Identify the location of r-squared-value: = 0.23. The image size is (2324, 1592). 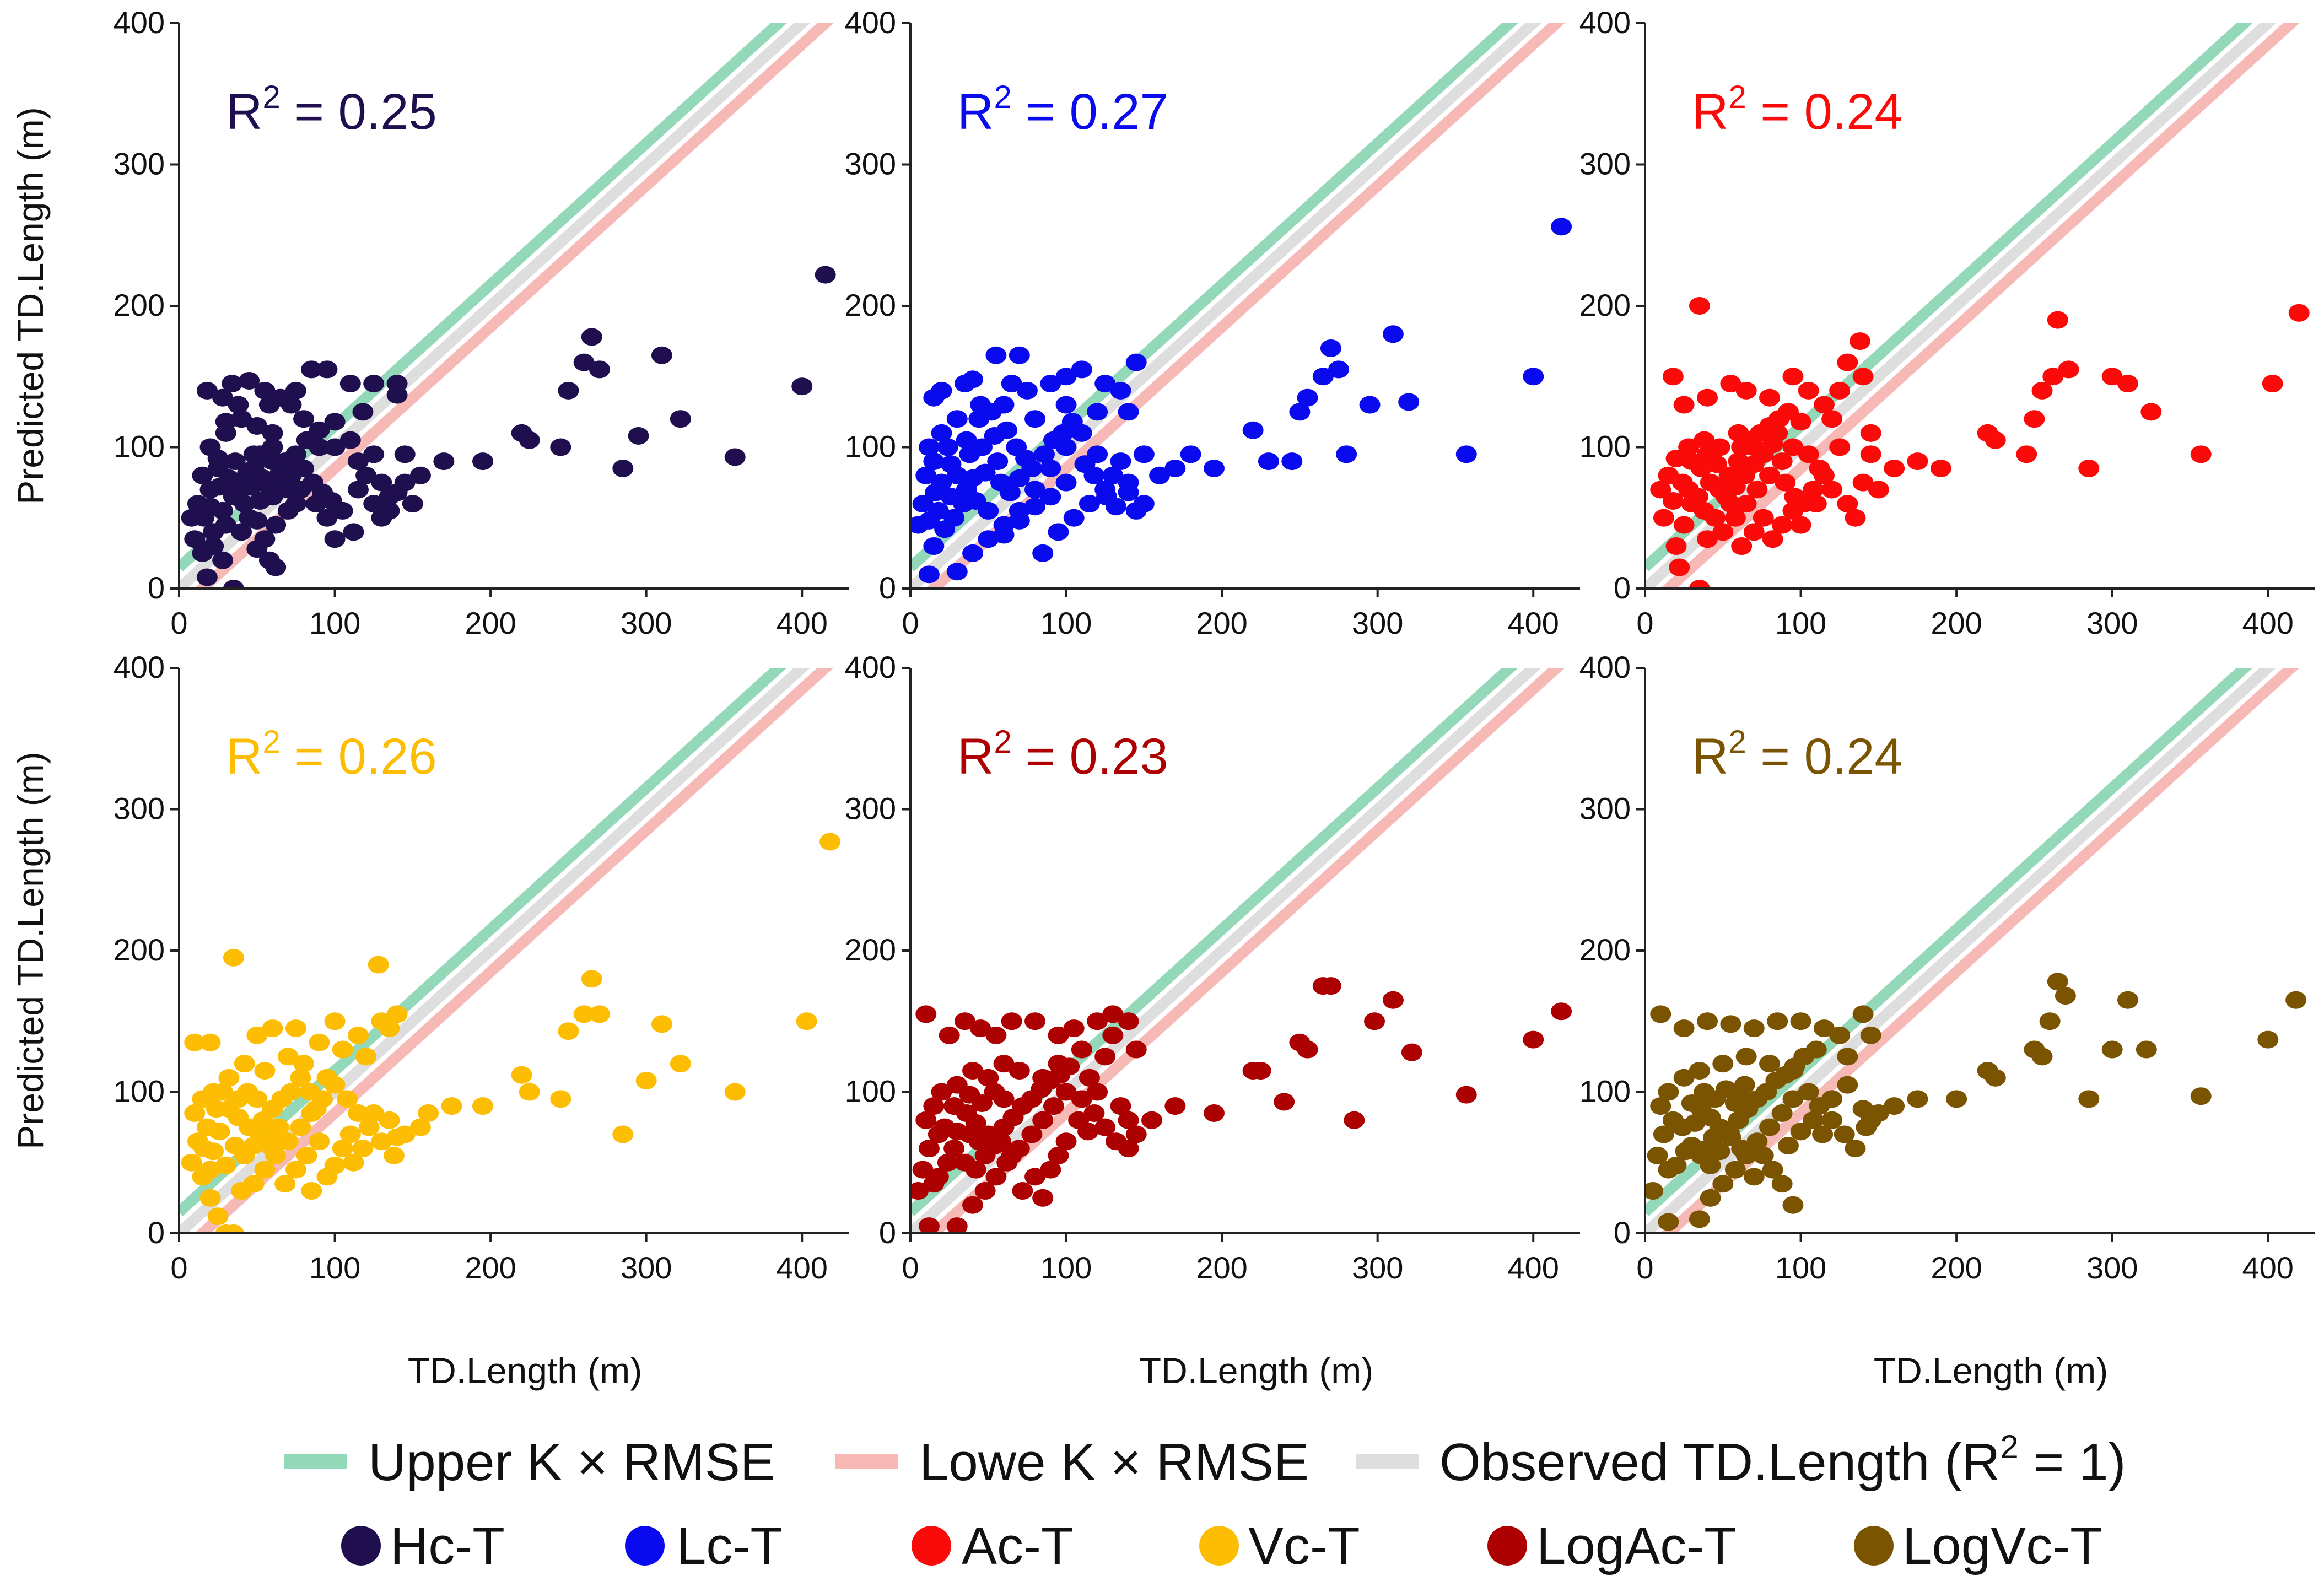
(1090, 756).